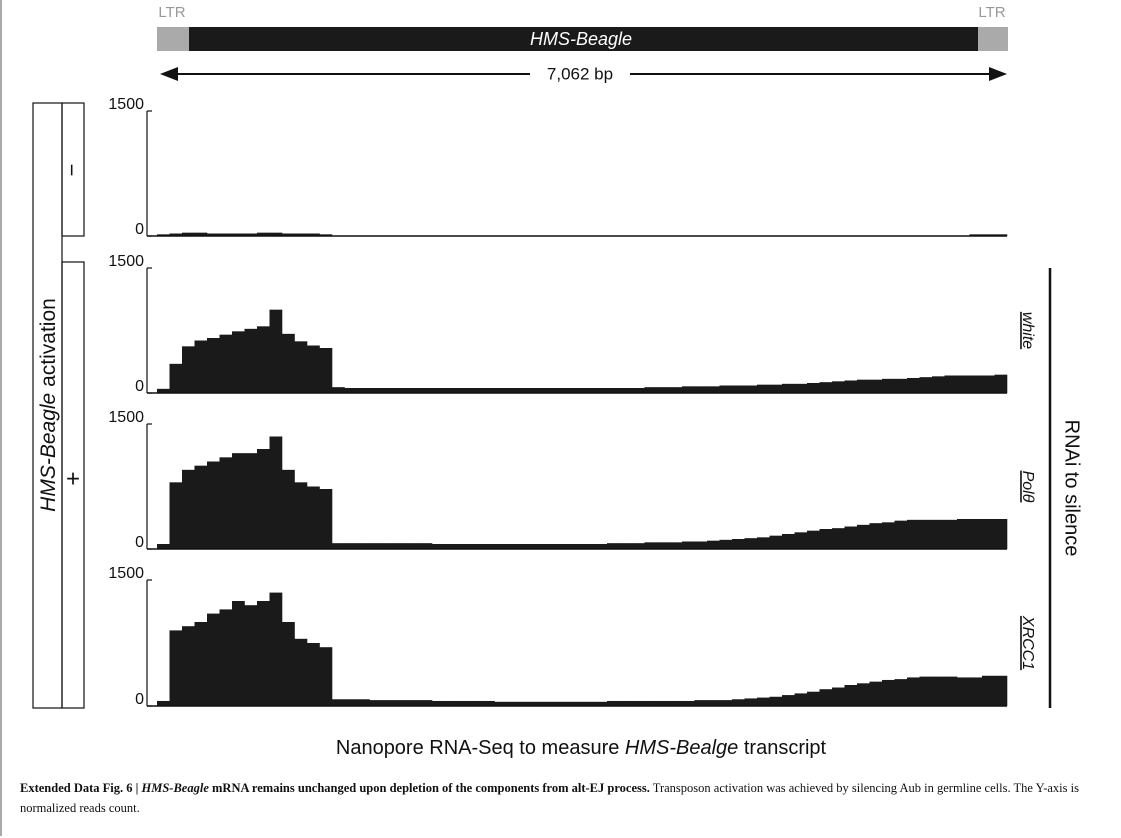 The height and width of the screenshot is (838, 1121). What do you see at coordinates (1072, 488) in the screenshot?
I see `rnai-label: RNAi to silence` at bounding box center [1072, 488].